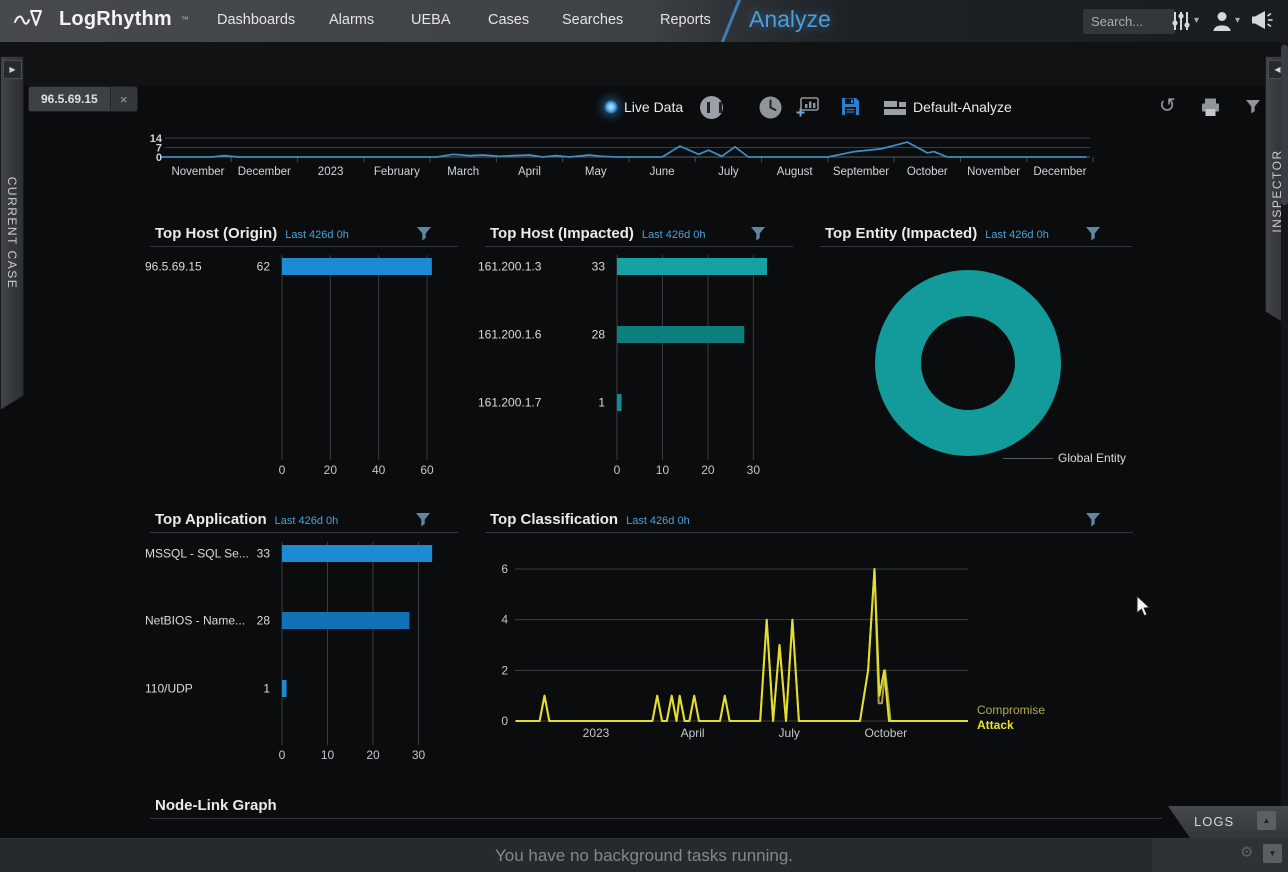  Describe the element at coordinates (463, 172) in the screenshot. I see `svg-text: March` at that location.